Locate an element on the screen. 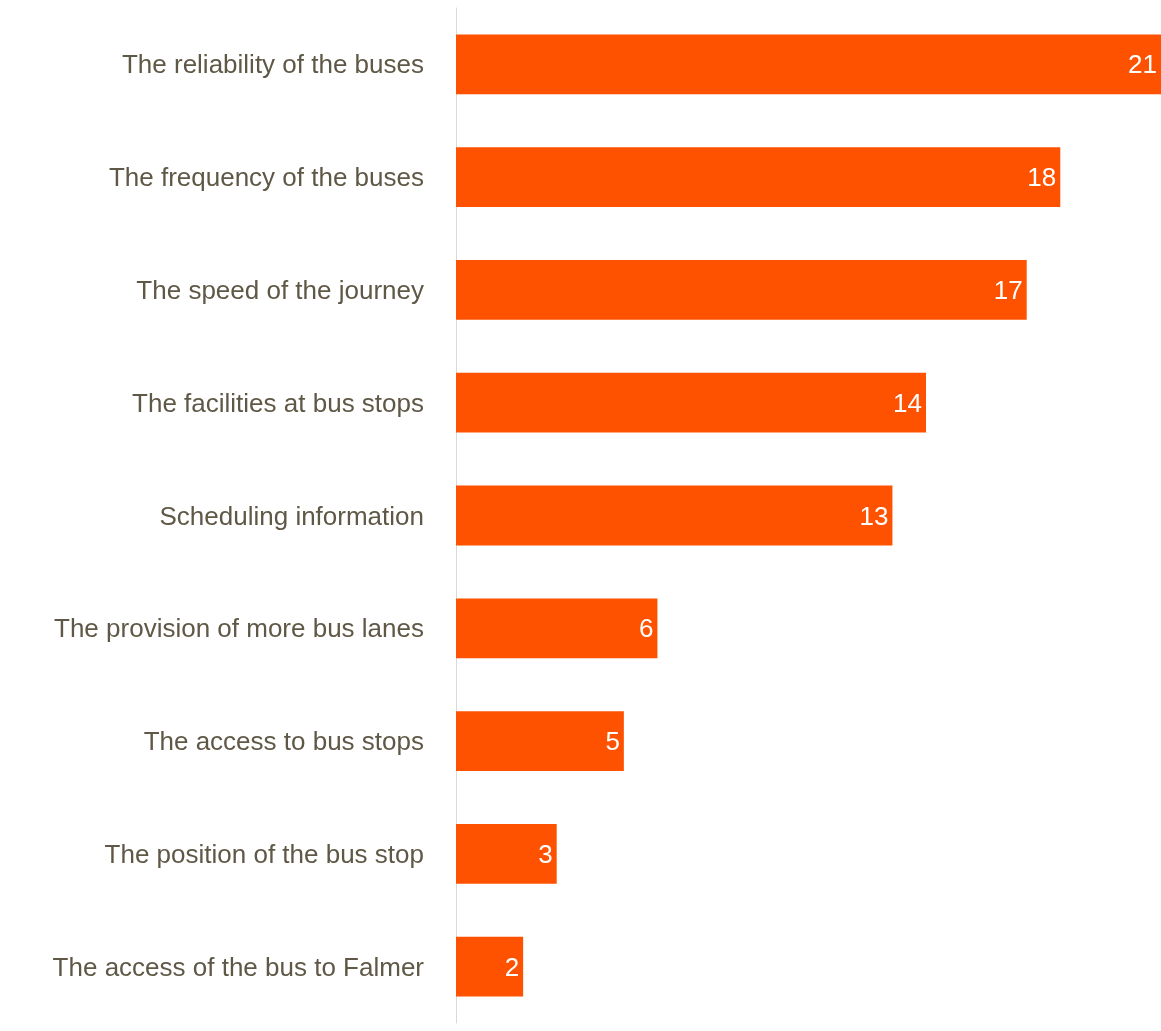 The height and width of the screenshot is (1031, 1161). data-label: 14 is located at coordinates (907, 402).